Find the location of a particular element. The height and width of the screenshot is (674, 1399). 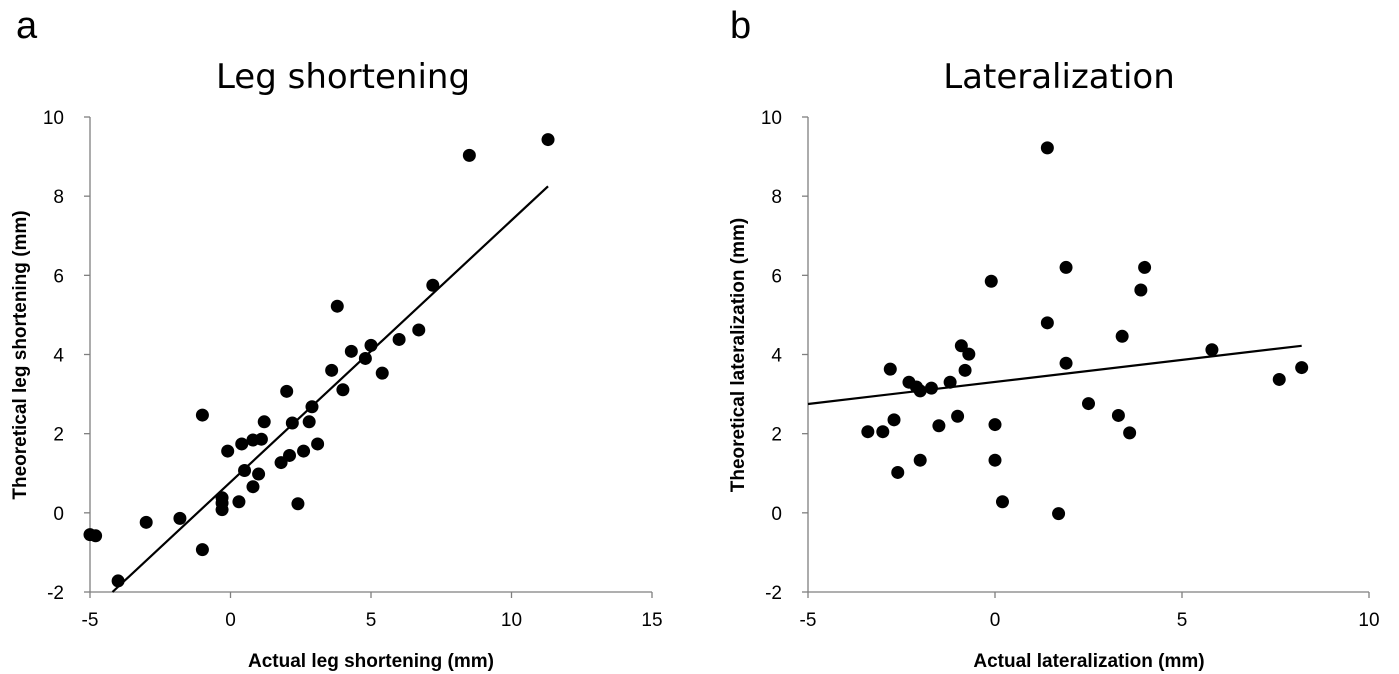

panel-letter-a: a is located at coordinates (27, 26).